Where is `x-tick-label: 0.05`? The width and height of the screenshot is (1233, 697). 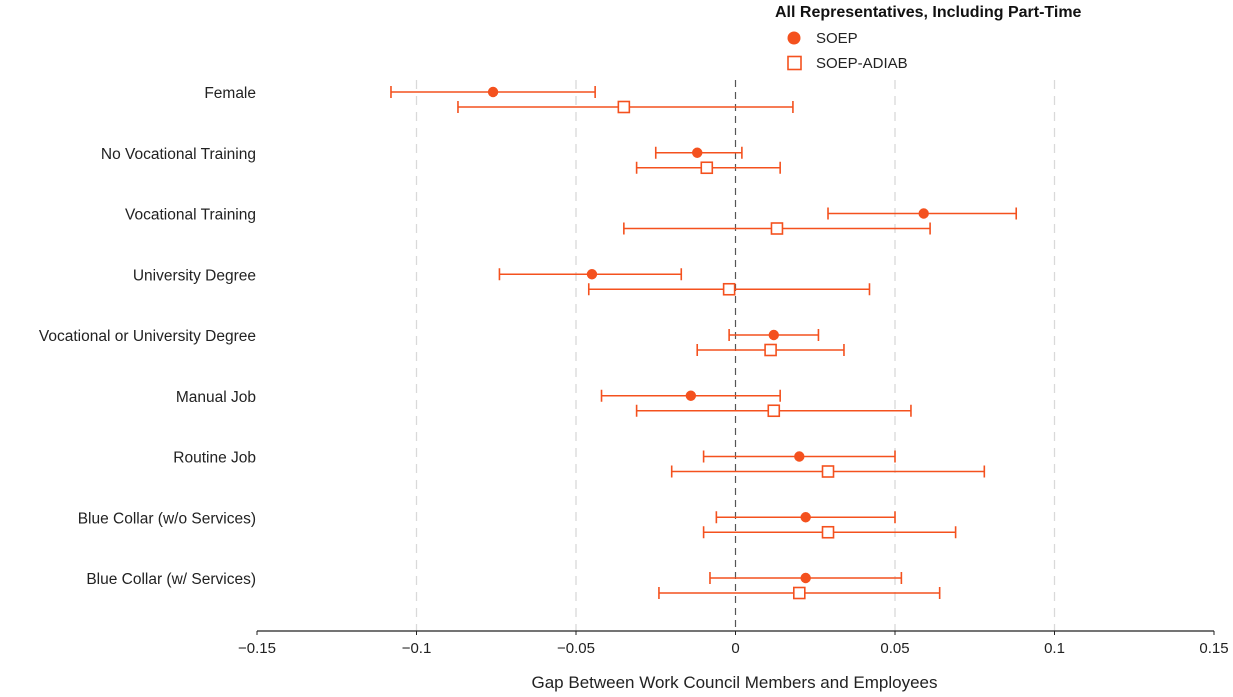 x-tick-label: 0.05 is located at coordinates (894, 648).